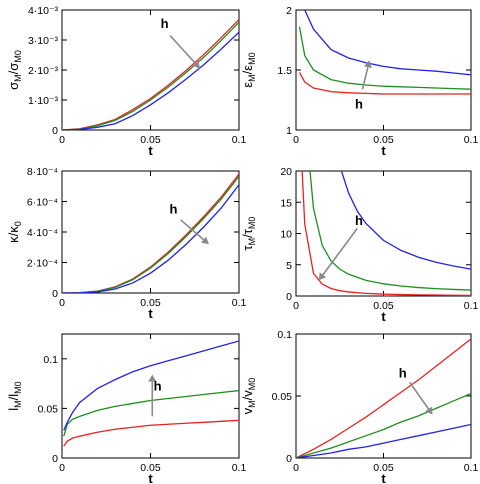 The width and height of the screenshot is (480, 484). I want to click on y-tick-label: 2·10⁻⁴, so click(42, 264).